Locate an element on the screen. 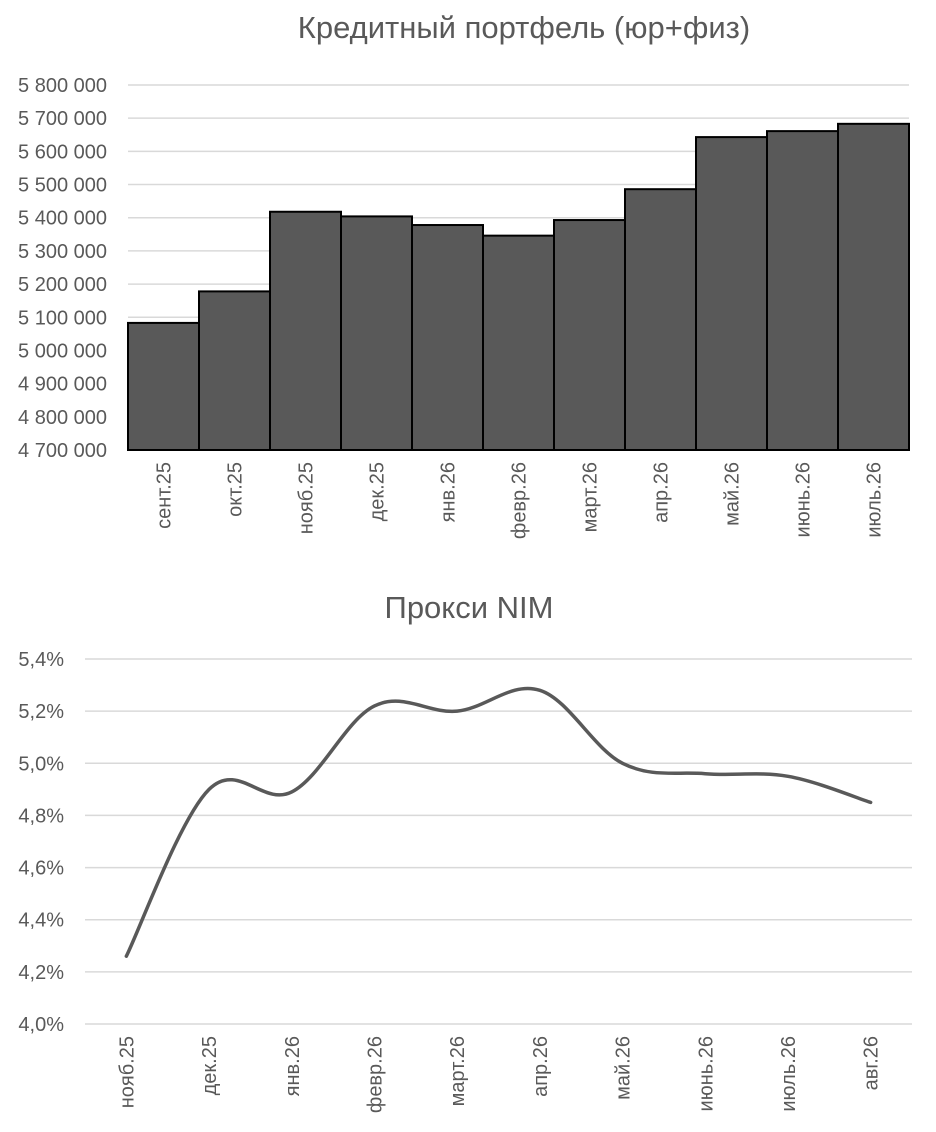 This screenshot has height=1132, width=936. line-x-tick-label: февр.26 is located at coordinates (375, 1074).